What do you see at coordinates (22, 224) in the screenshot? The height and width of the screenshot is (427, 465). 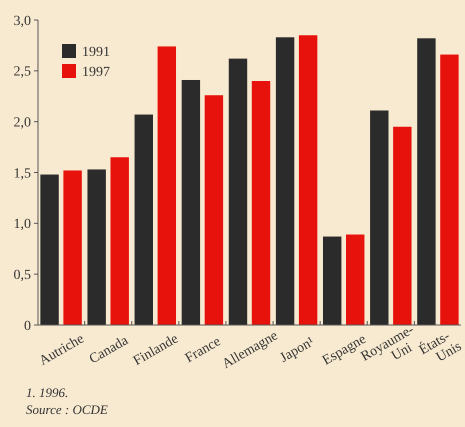 I see `y-tick-label: 1,0` at bounding box center [22, 224].